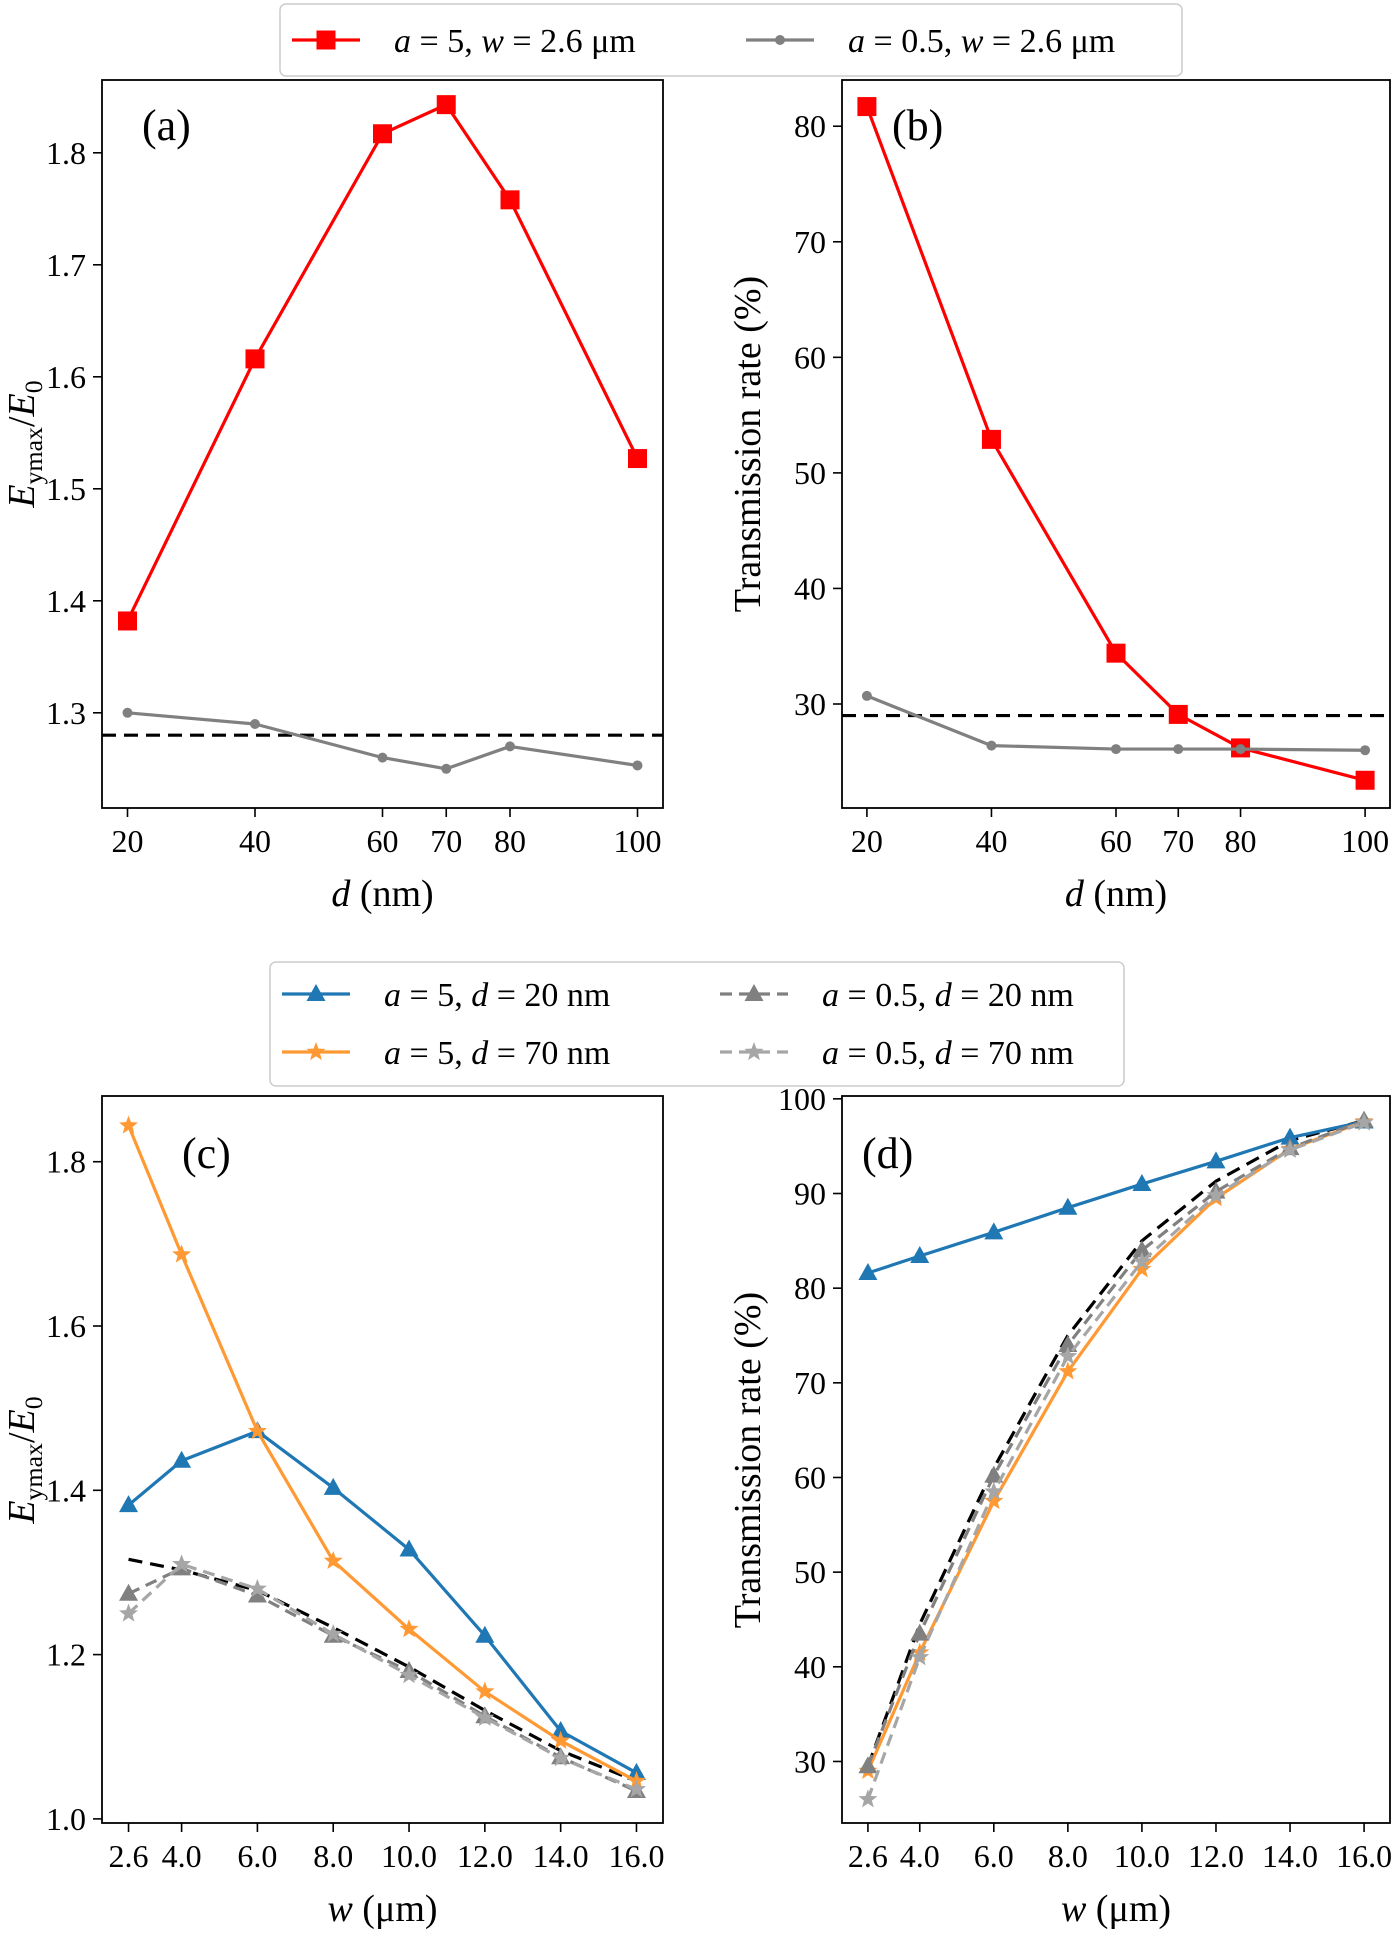 The width and height of the screenshot is (1400, 1941). Describe the element at coordinates (810, 1667) in the screenshot. I see `y-tick-label: 40` at that location.